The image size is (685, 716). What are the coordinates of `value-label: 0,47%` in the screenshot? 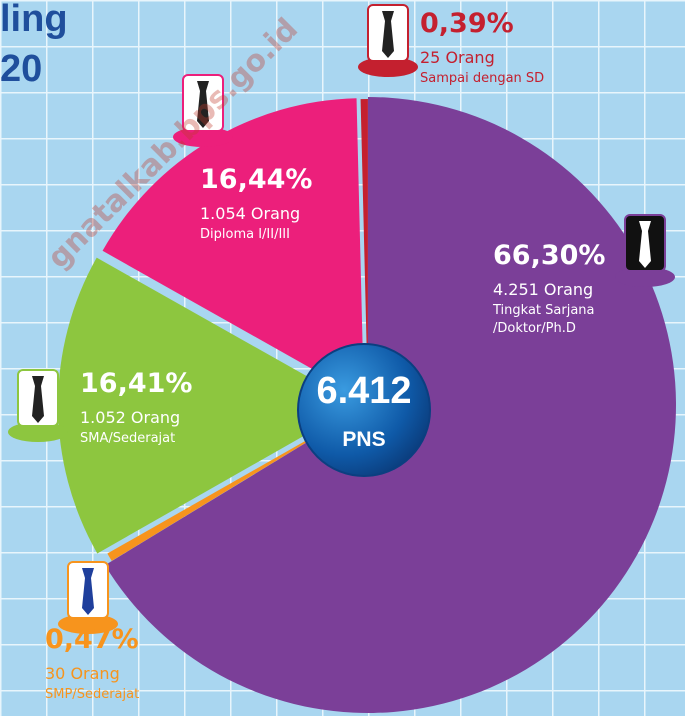 It's located at (92, 639).